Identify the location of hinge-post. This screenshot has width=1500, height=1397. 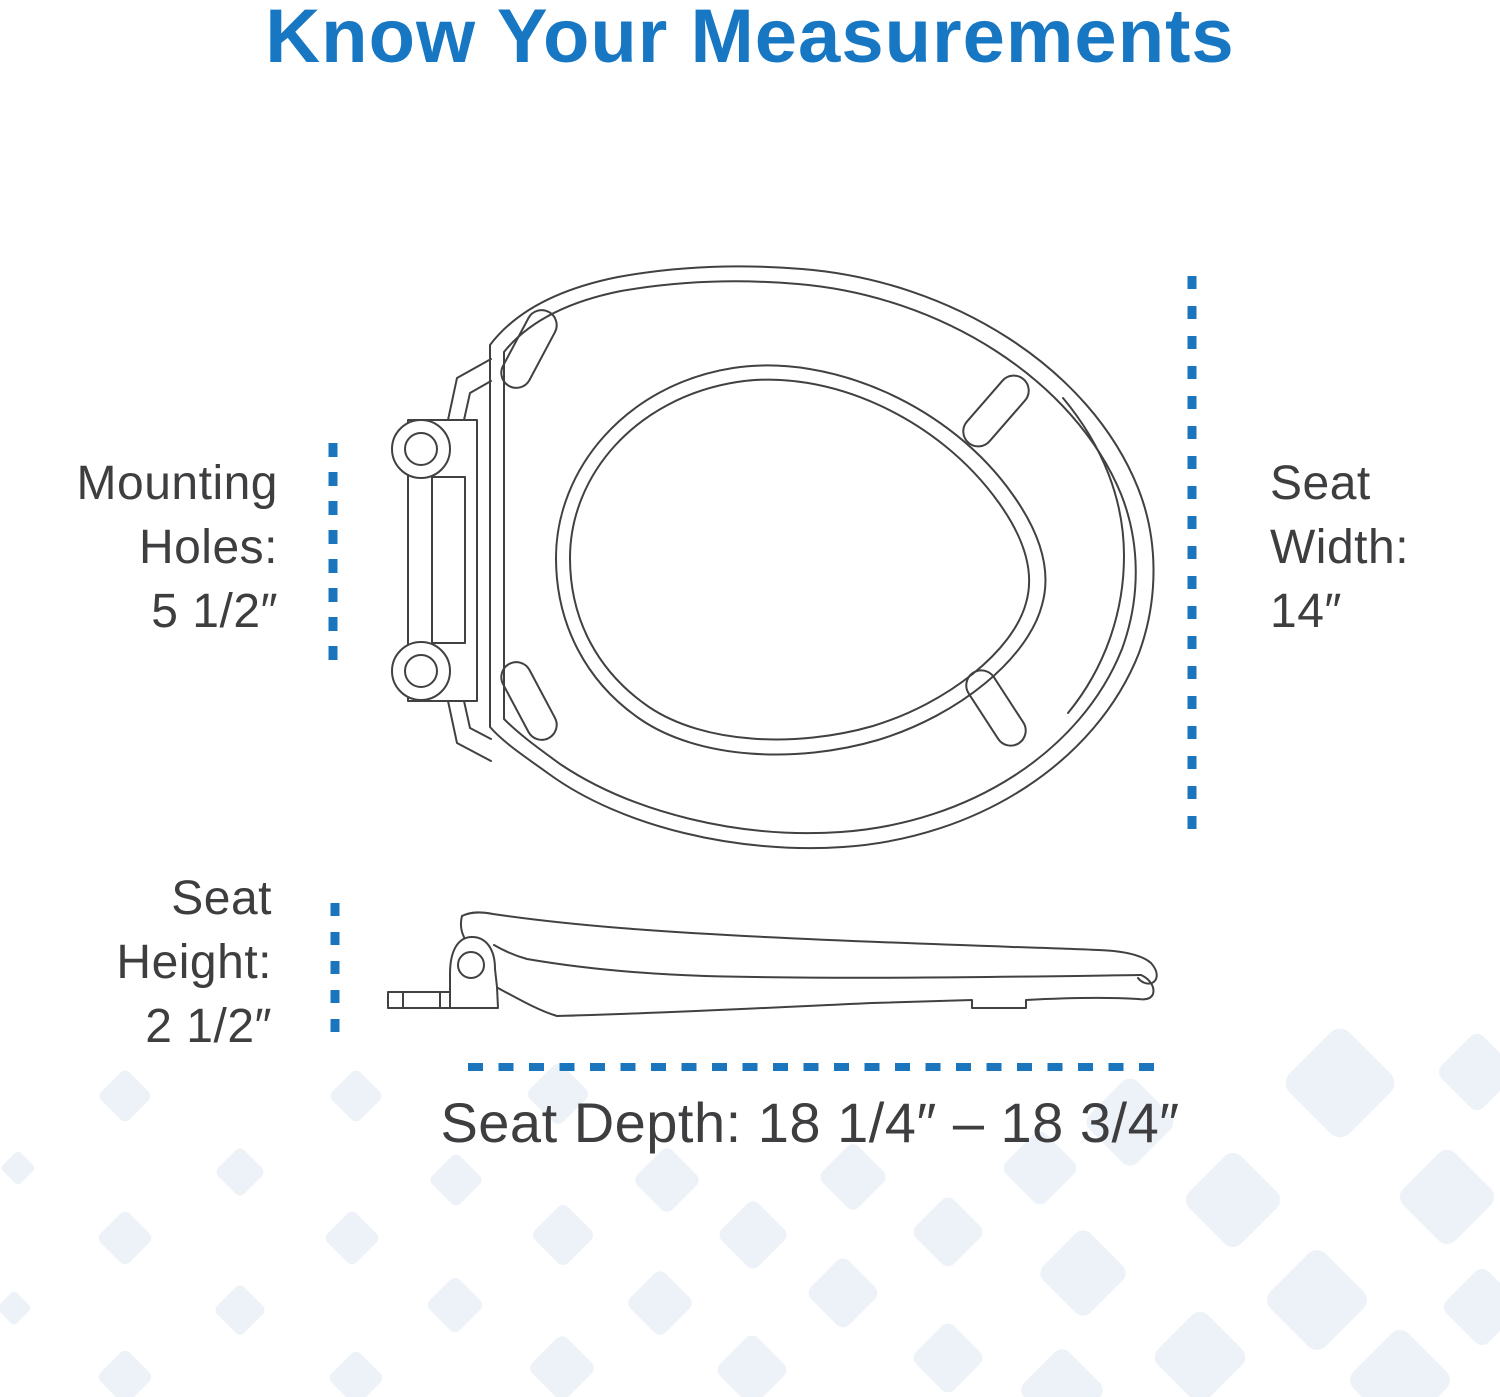
(474, 972).